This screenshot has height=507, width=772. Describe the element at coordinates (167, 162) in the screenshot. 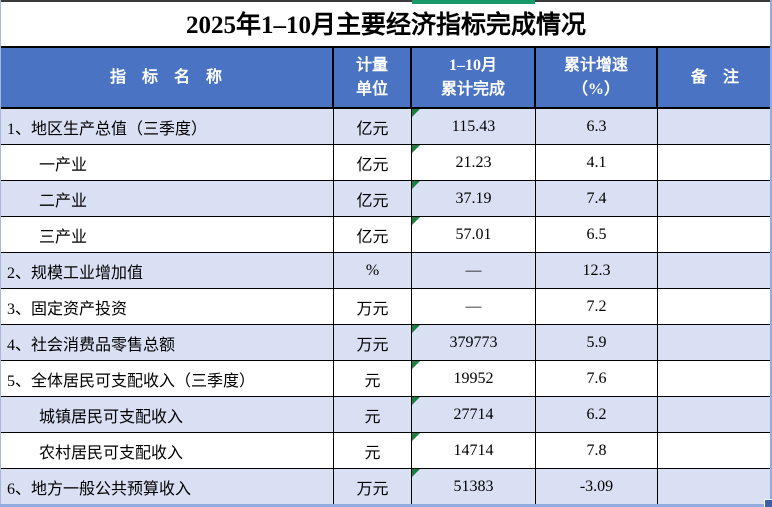

I see `indicator-cell: 一产业` at that location.